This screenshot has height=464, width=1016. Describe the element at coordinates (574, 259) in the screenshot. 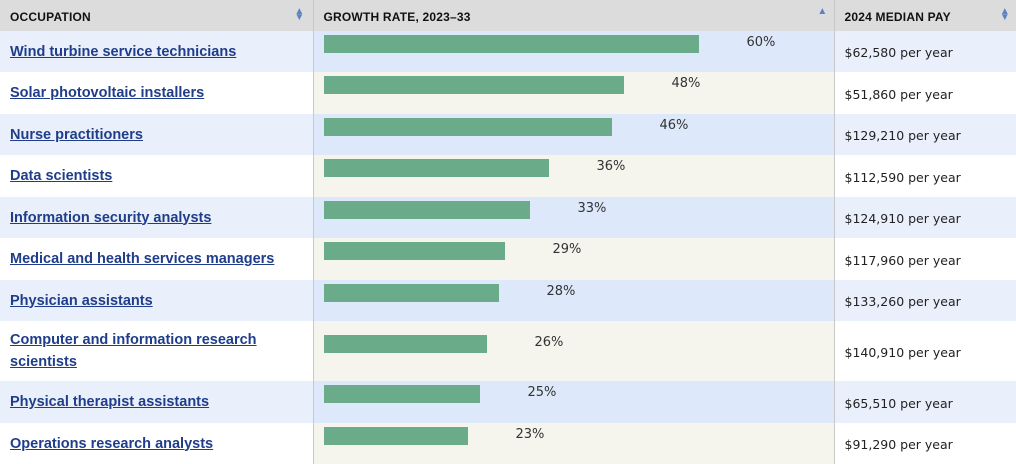

I see `growth-rate-cell: 29%` at that location.